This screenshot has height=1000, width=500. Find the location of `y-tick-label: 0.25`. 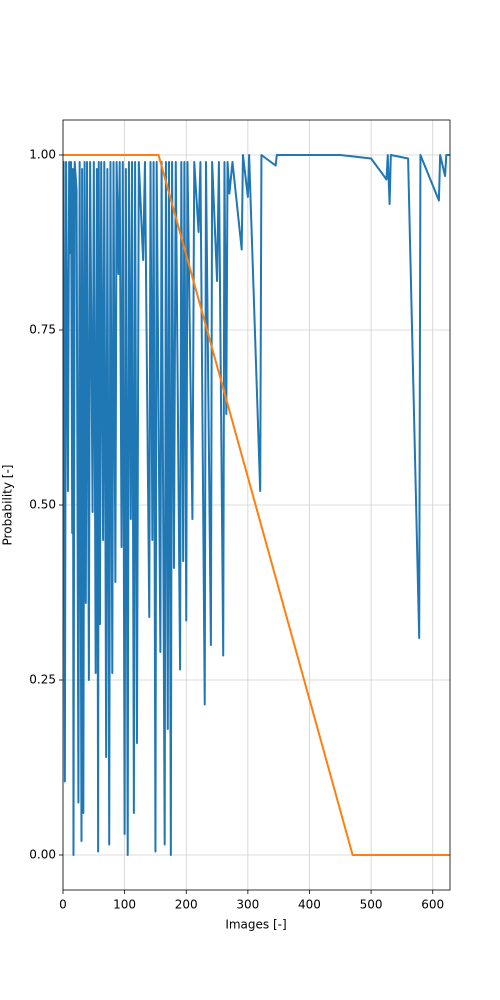

y-tick-label: 0.25 is located at coordinates (42, 680).